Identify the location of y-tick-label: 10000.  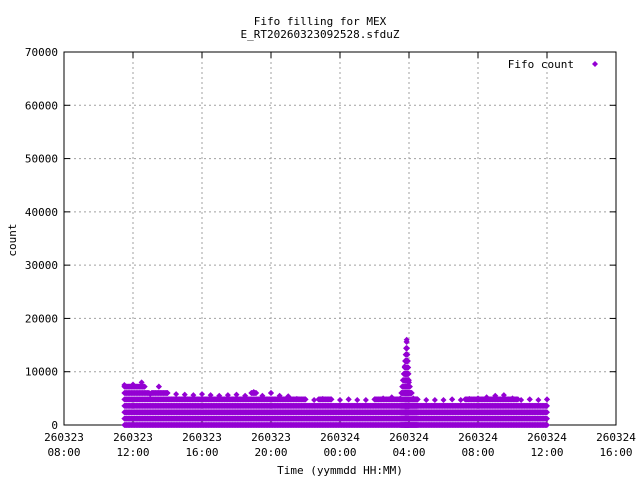
(41, 372).